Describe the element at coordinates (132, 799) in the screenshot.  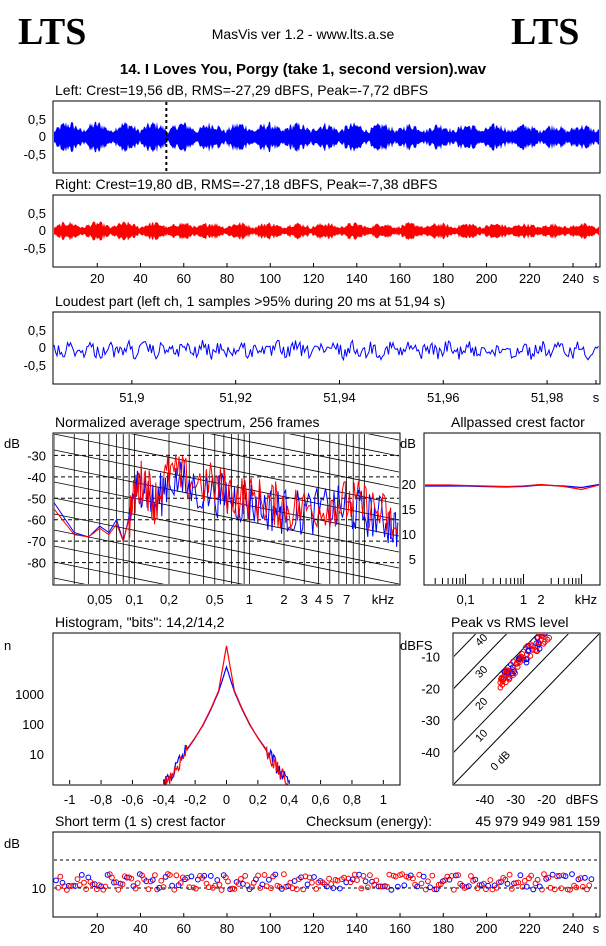
I see `histogram-xtick: -0,6` at that location.